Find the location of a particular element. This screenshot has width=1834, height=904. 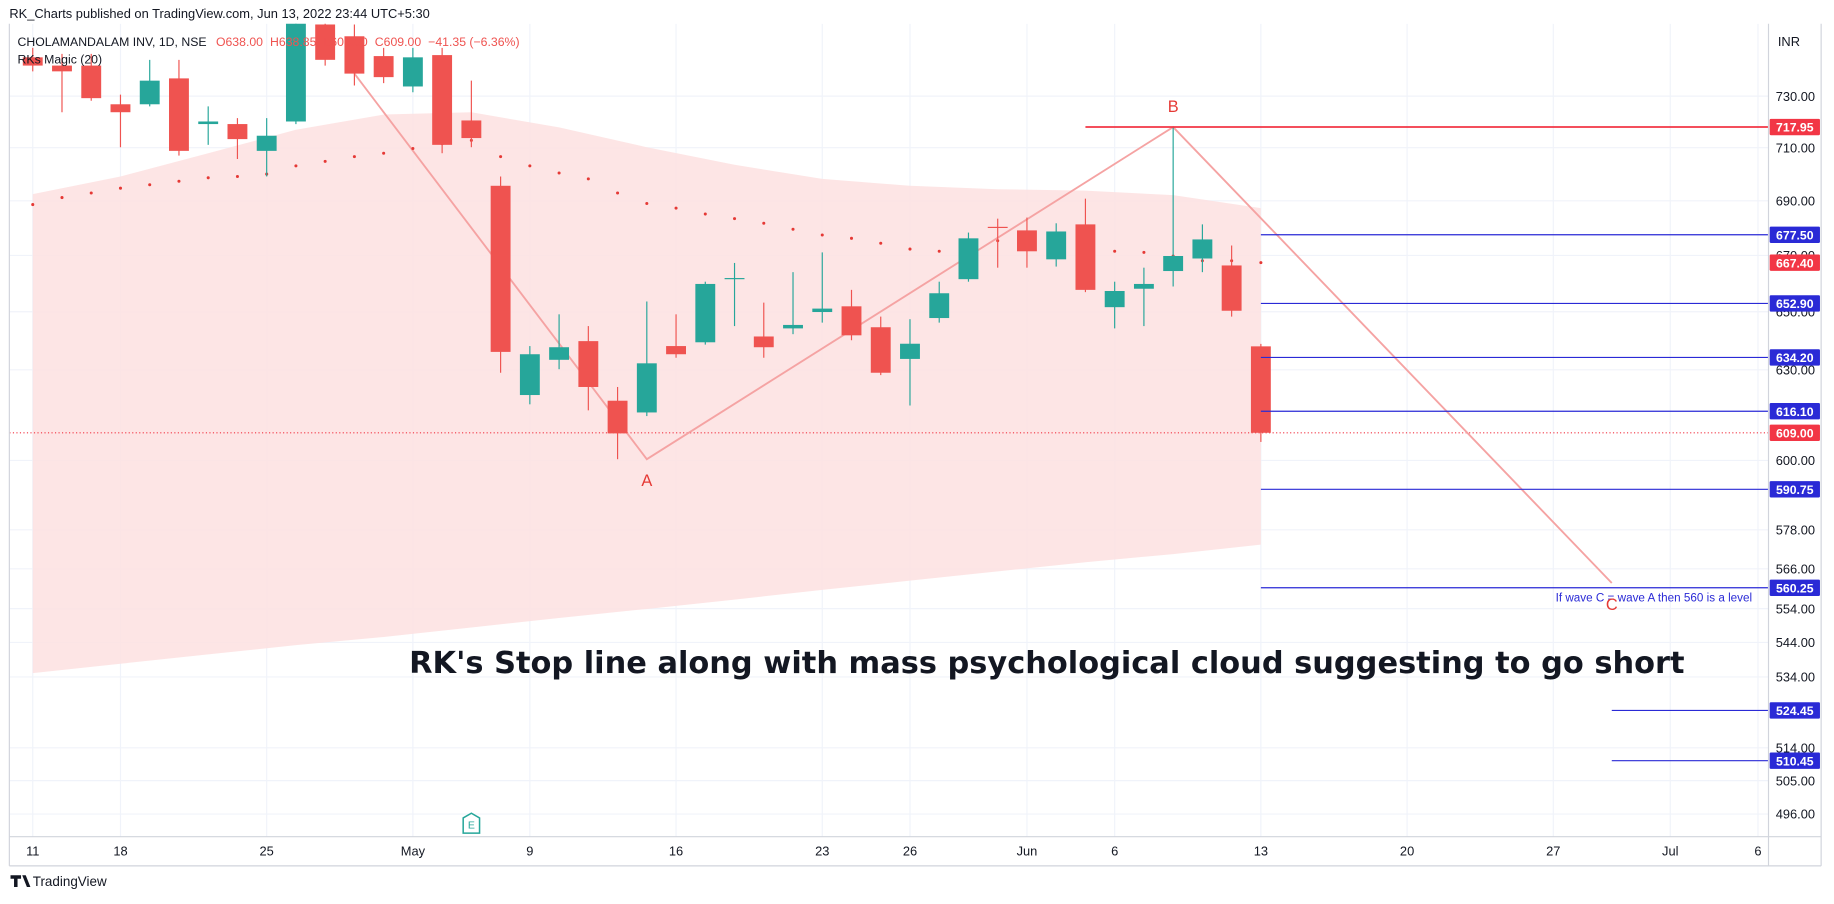

x-tick-label: 27 is located at coordinates (1553, 850).